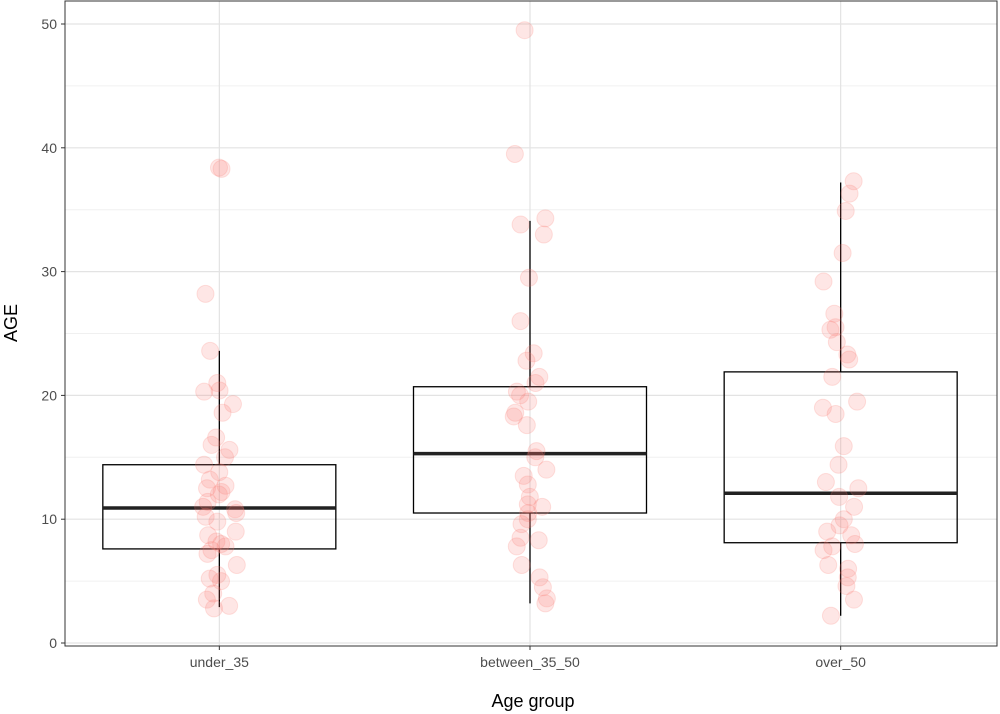  Describe the element at coordinates (219, 662) in the screenshot. I see `x-tick-label: under_35` at that location.